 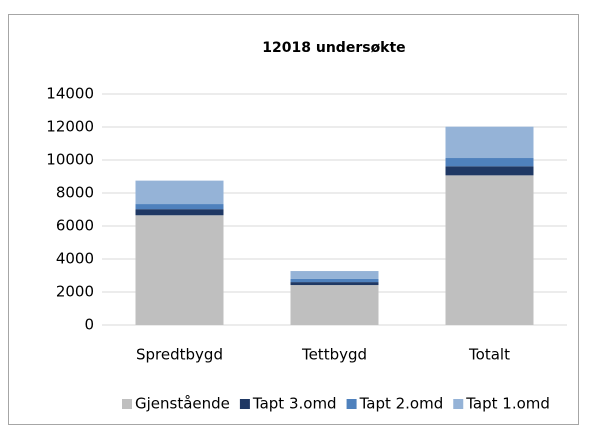 What do you see at coordinates (75, 226) in the screenshot?
I see `y-tick-label: 6000` at bounding box center [75, 226].